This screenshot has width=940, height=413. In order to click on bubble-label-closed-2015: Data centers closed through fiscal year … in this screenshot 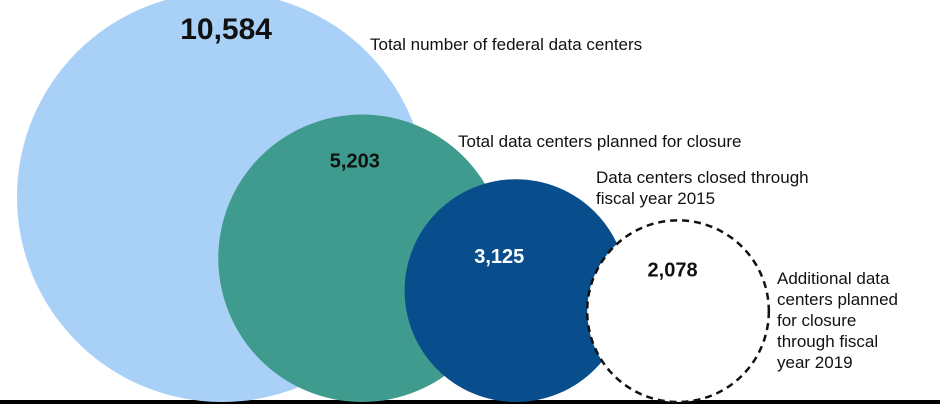, I will do `click(702, 188)`.